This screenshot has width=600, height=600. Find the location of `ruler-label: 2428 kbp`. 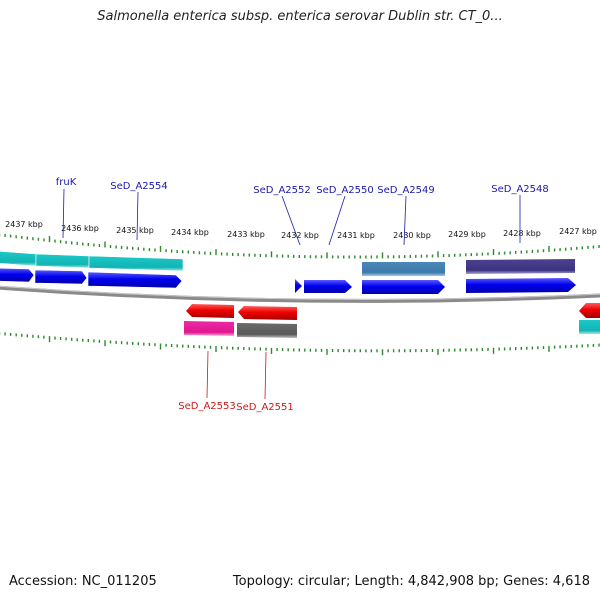

ruler-label: 2428 kbp is located at coordinates (522, 233).